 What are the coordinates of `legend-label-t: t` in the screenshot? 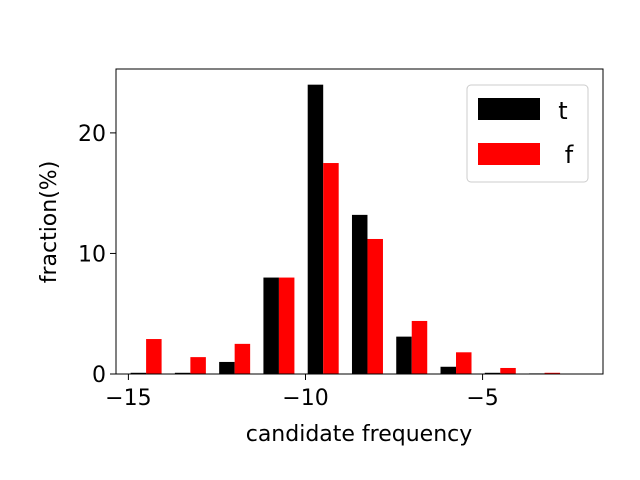 It's located at (562, 111).